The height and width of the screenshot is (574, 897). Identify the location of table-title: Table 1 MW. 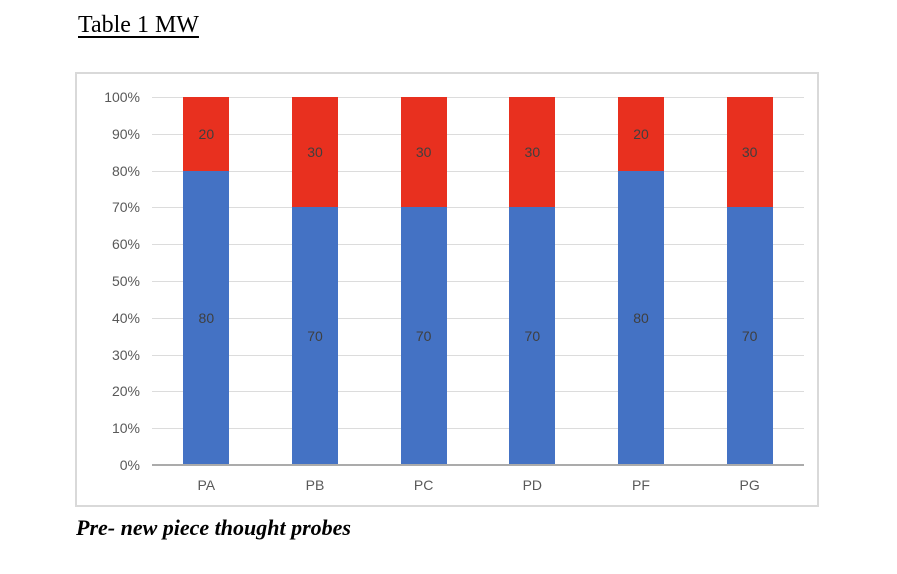
(138, 25).